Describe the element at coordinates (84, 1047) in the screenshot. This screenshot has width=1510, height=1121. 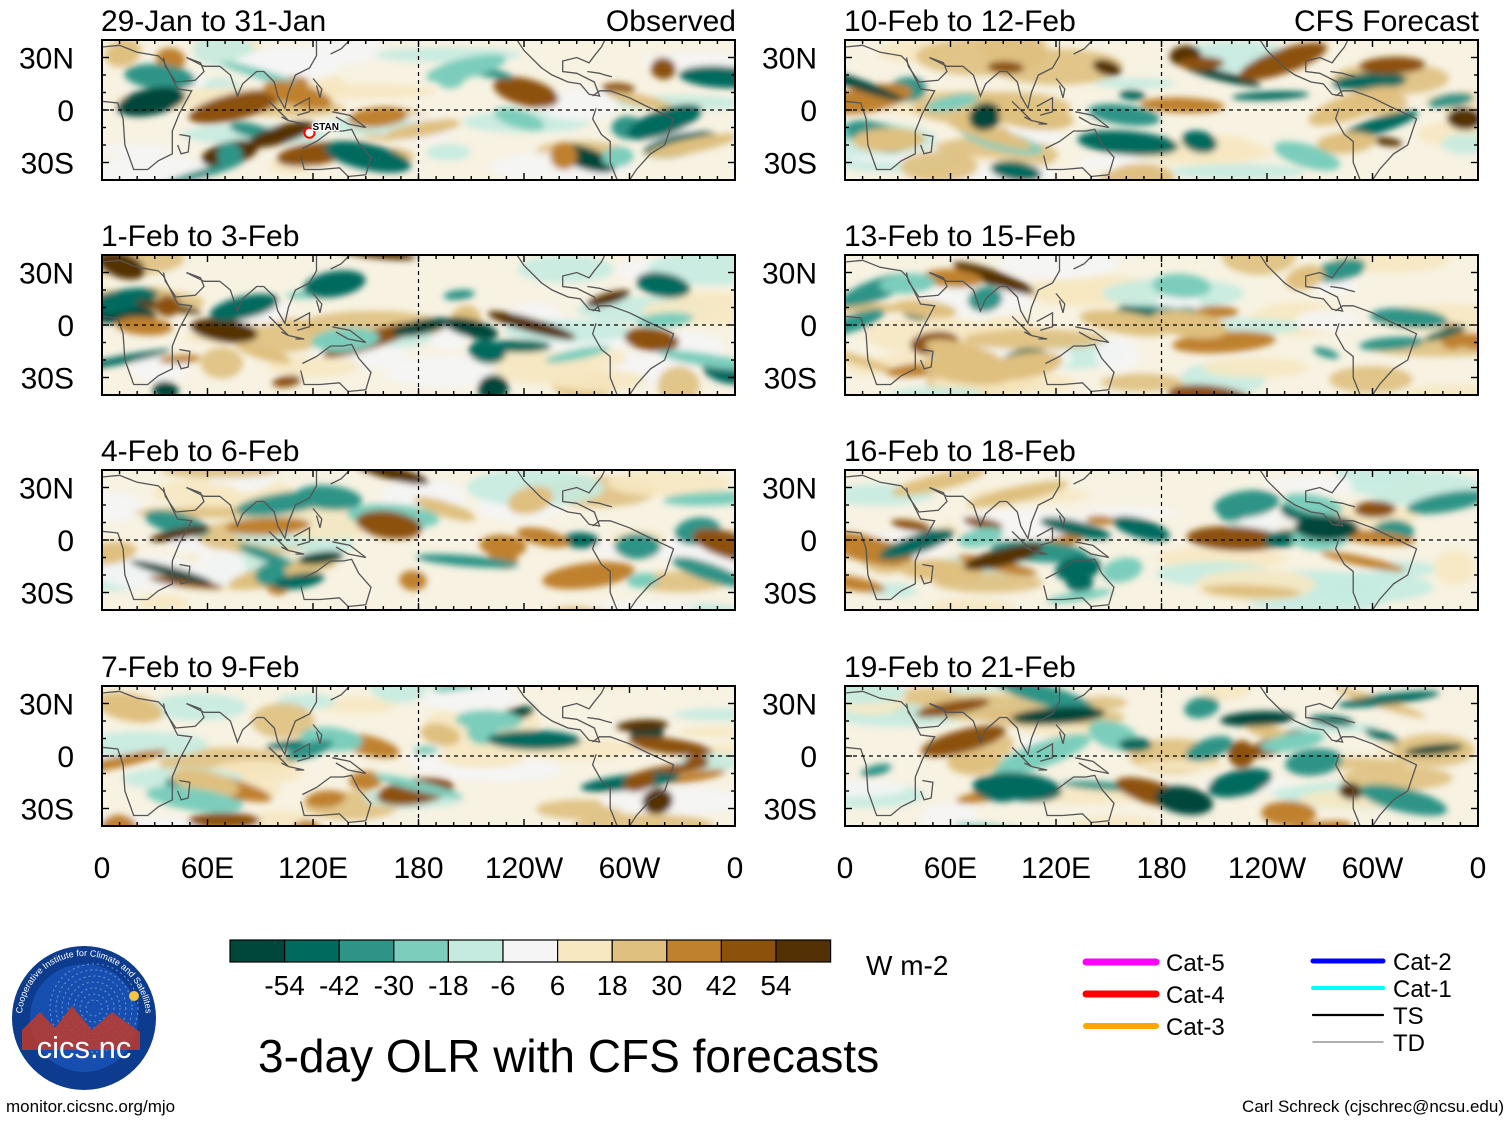
I see `logo-text: cics.nc` at that location.